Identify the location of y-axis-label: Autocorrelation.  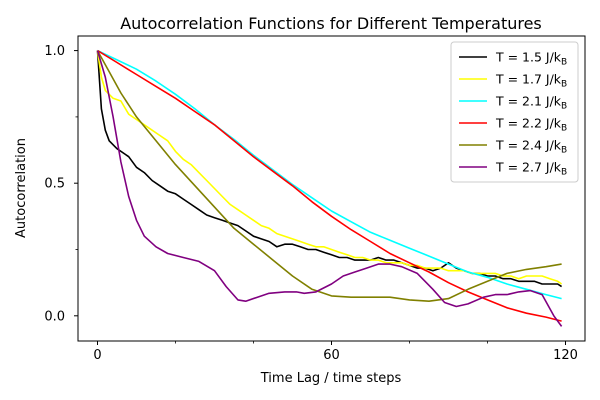
(21, 188).